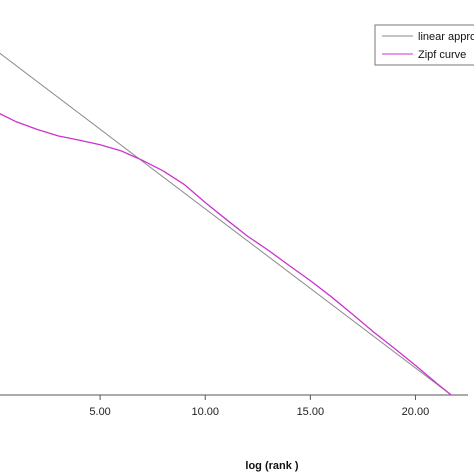 The image size is (474, 474). What do you see at coordinates (205, 412) in the screenshot?
I see `x-tick-label: 10.00` at bounding box center [205, 412].